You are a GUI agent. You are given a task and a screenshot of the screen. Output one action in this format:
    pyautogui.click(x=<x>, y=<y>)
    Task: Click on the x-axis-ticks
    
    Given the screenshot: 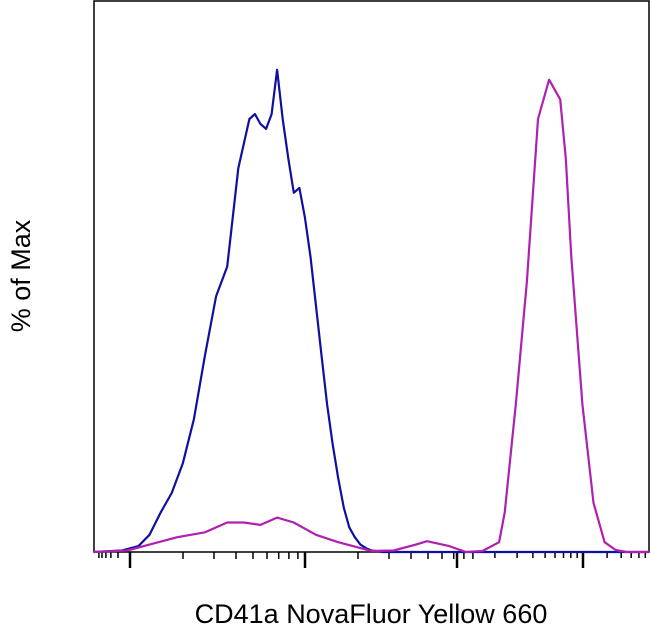 What is the action you would take?
    pyautogui.click(x=372, y=560)
    